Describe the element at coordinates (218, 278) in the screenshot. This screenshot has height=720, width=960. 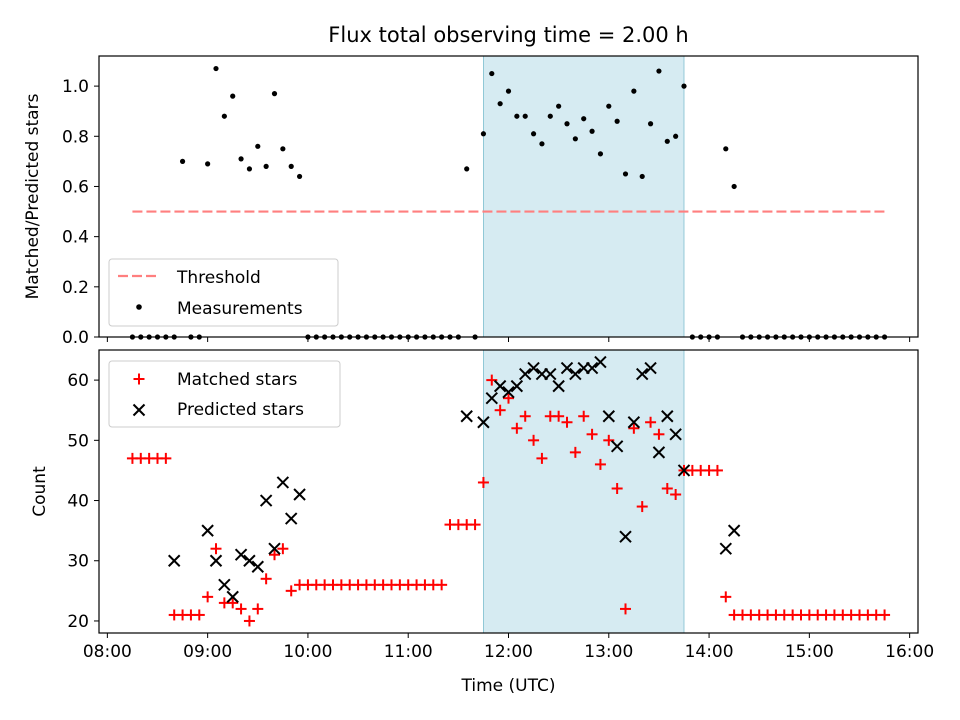
I see `legend-threshold-label: Threshold` at that location.